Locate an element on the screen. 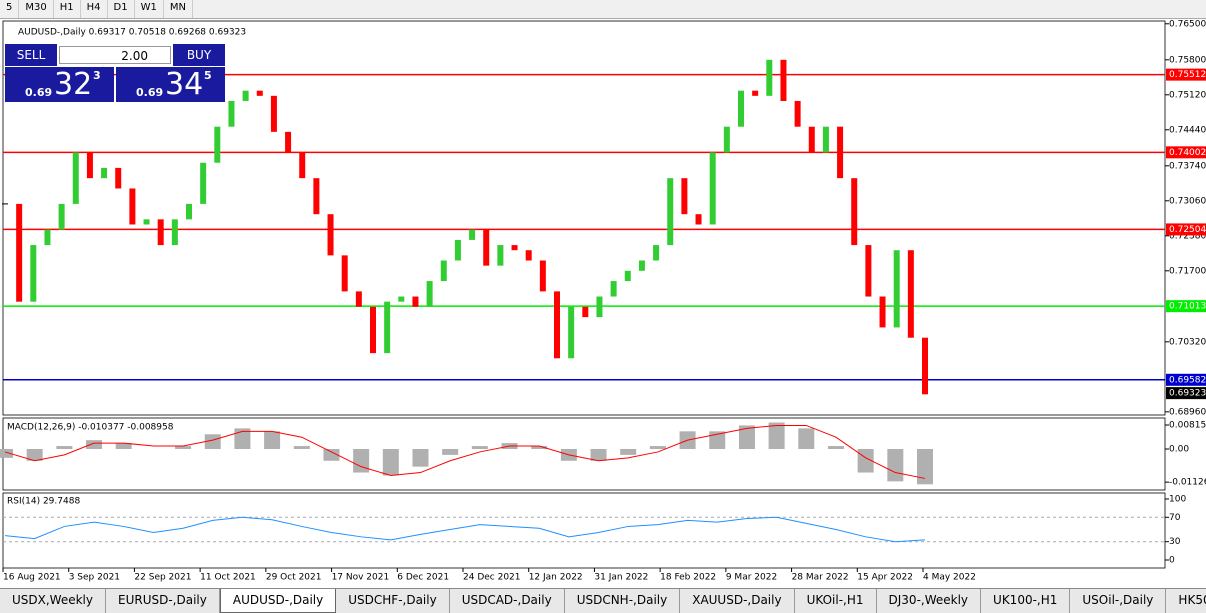 Image resolution: width=1206 pixels, height=613 pixels. signal-line is located at coordinates (465, 451).